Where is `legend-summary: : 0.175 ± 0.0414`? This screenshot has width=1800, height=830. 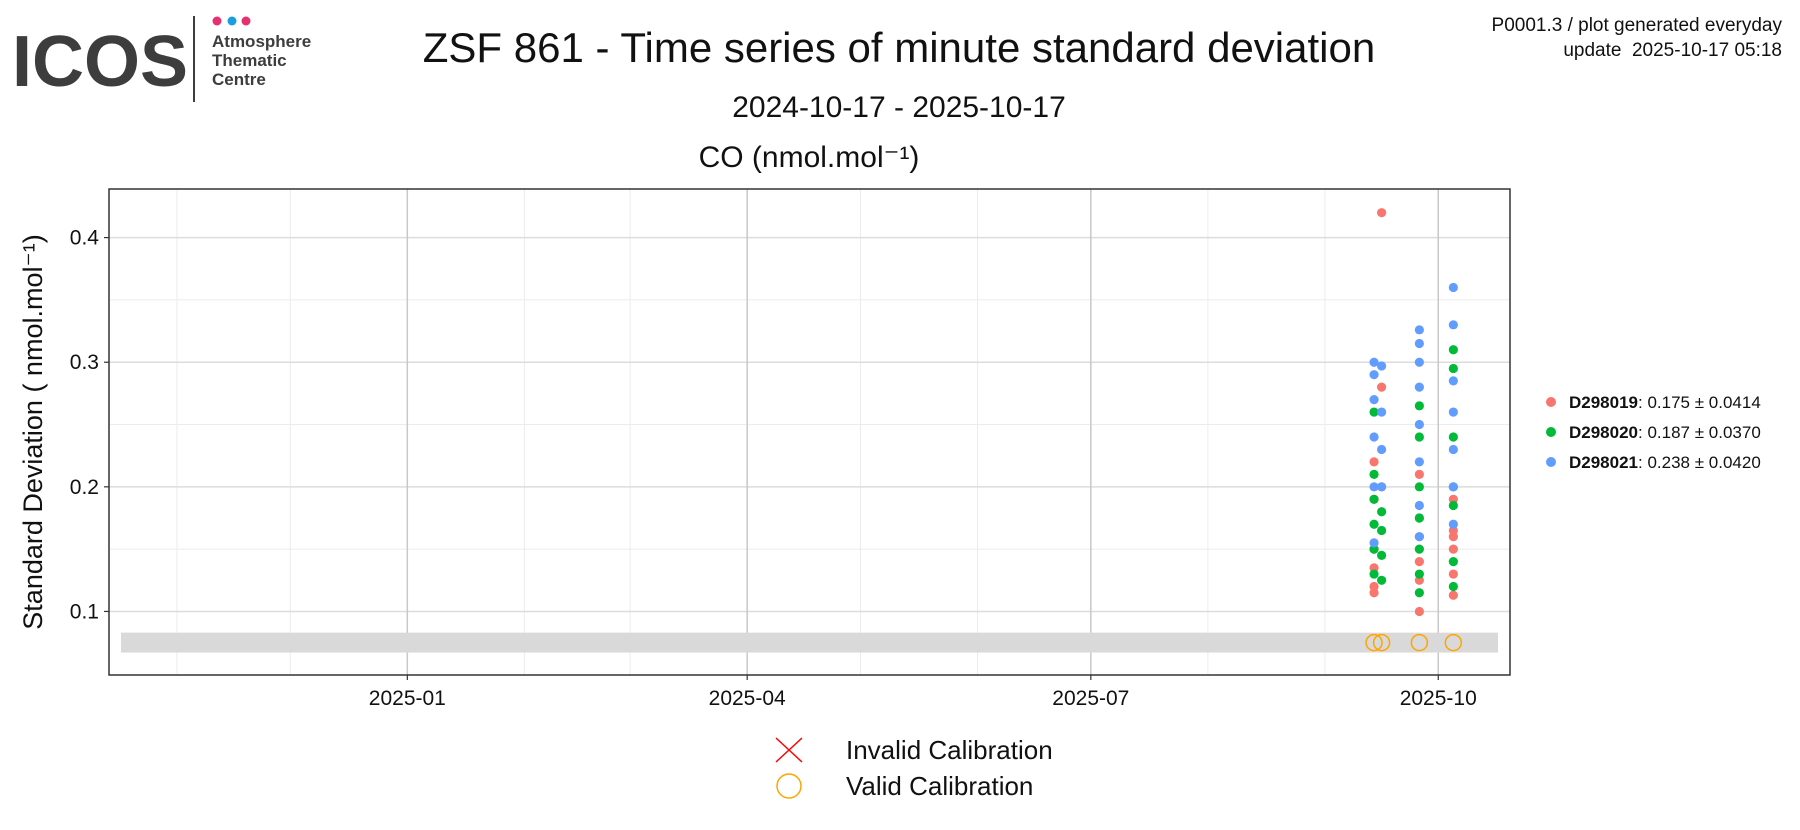 legend-summary: : 0.175 ± 0.0414 is located at coordinates (1699, 402).